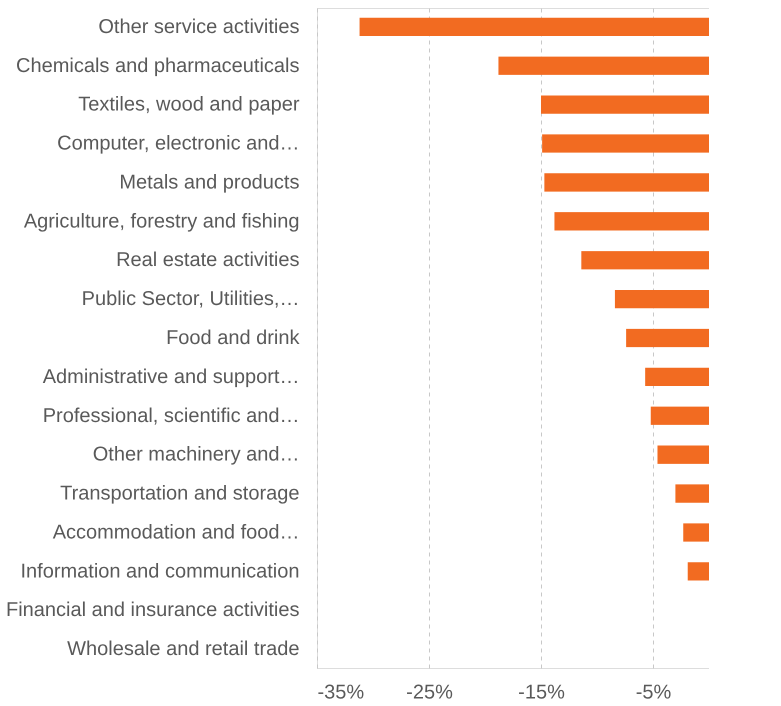  What do you see at coordinates (199, 27) in the screenshot?
I see `y-tick-label: Other service activities` at bounding box center [199, 27].